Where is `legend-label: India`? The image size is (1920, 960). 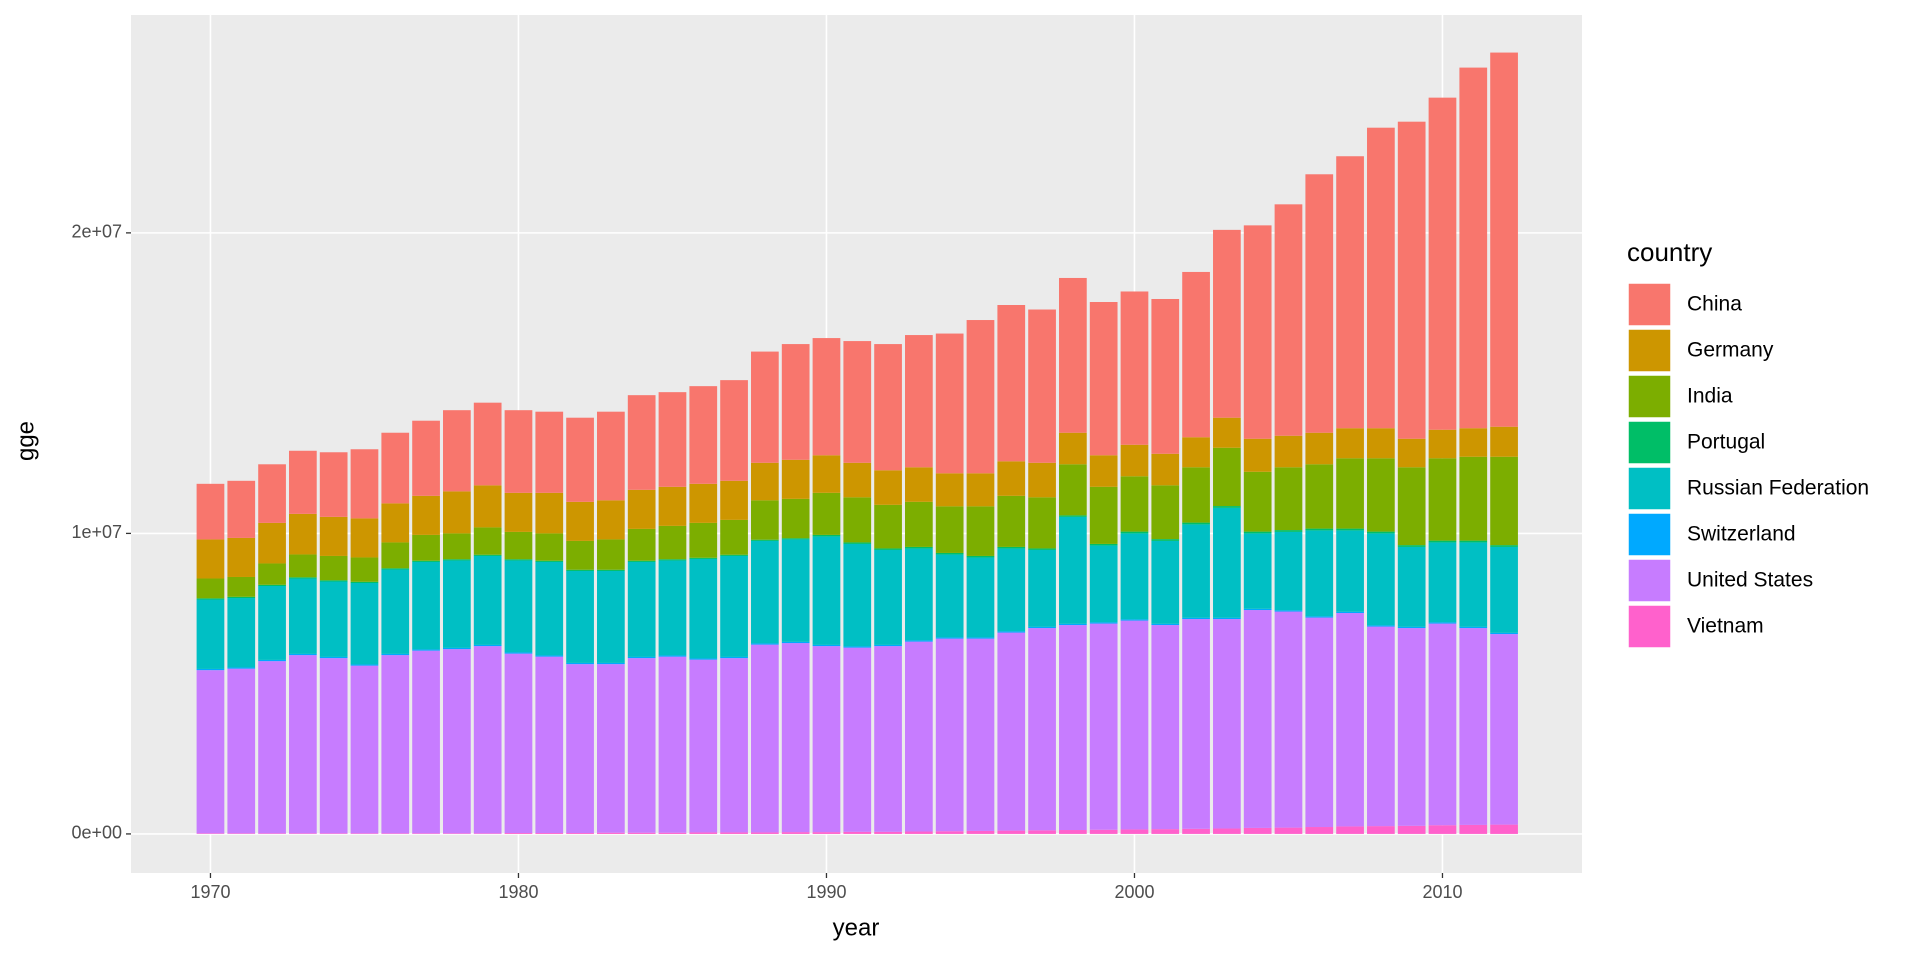 legend-label: India is located at coordinates (1710, 396).